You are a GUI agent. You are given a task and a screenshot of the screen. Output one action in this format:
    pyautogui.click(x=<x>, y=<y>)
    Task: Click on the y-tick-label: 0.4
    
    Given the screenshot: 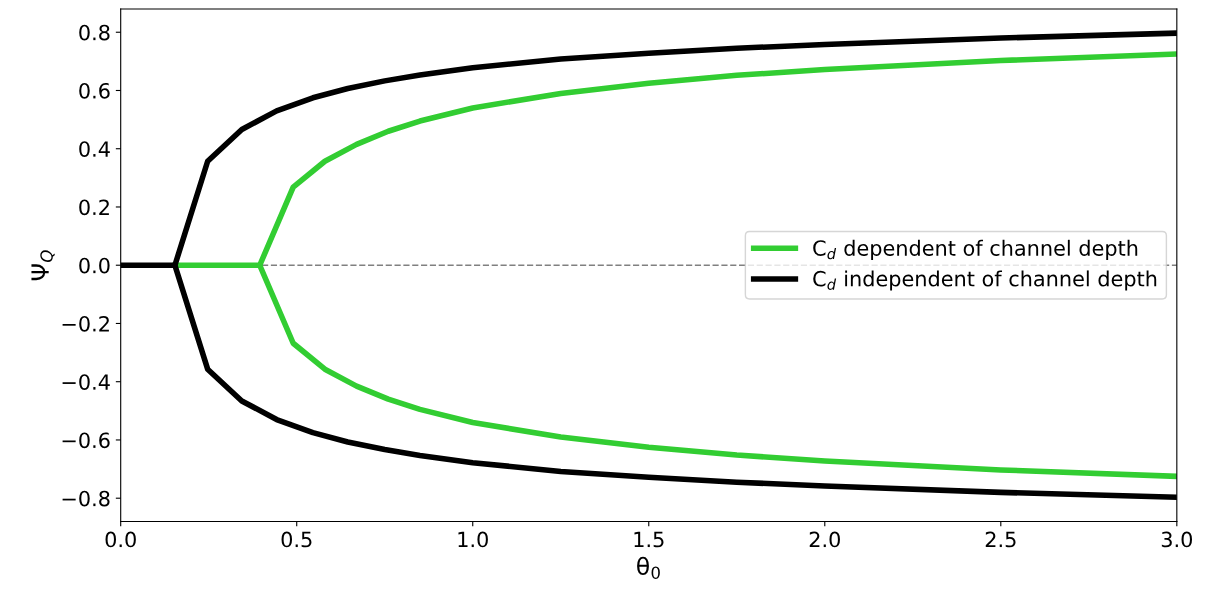 What is the action you would take?
    pyautogui.click(x=94, y=149)
    